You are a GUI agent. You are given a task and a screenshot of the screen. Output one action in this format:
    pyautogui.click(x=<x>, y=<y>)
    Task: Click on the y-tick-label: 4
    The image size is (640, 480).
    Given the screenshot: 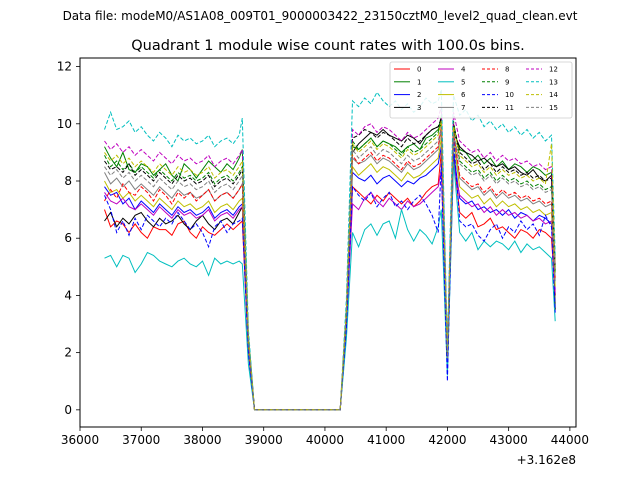 What is the action you would take?
    pyautogui.click(x=68, y=295)
    